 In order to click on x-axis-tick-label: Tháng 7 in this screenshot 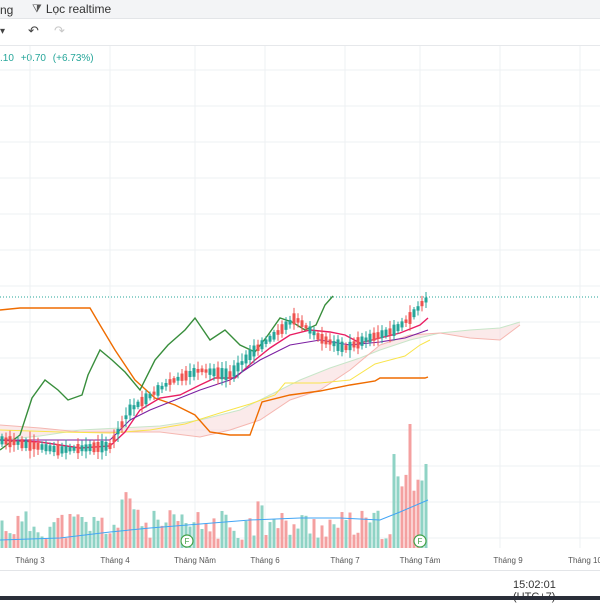, I will do `click(345, 560)`.